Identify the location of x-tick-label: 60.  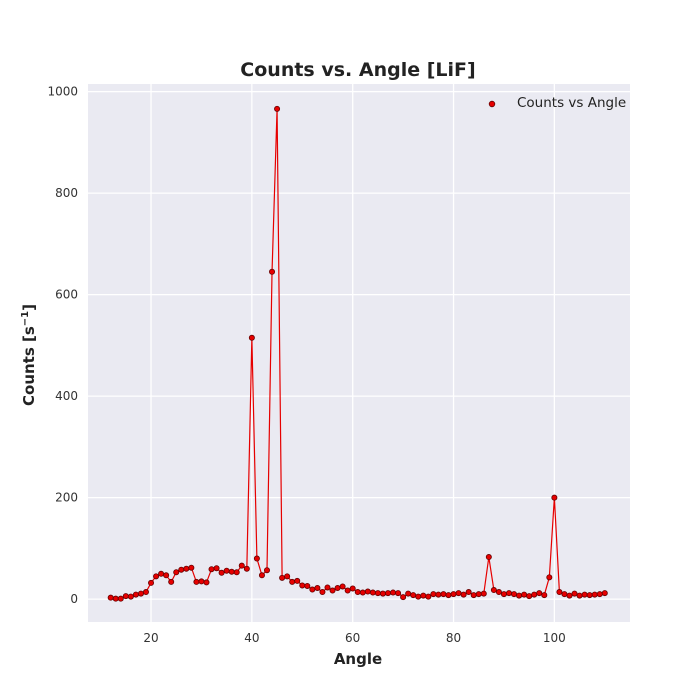
(352, 638).